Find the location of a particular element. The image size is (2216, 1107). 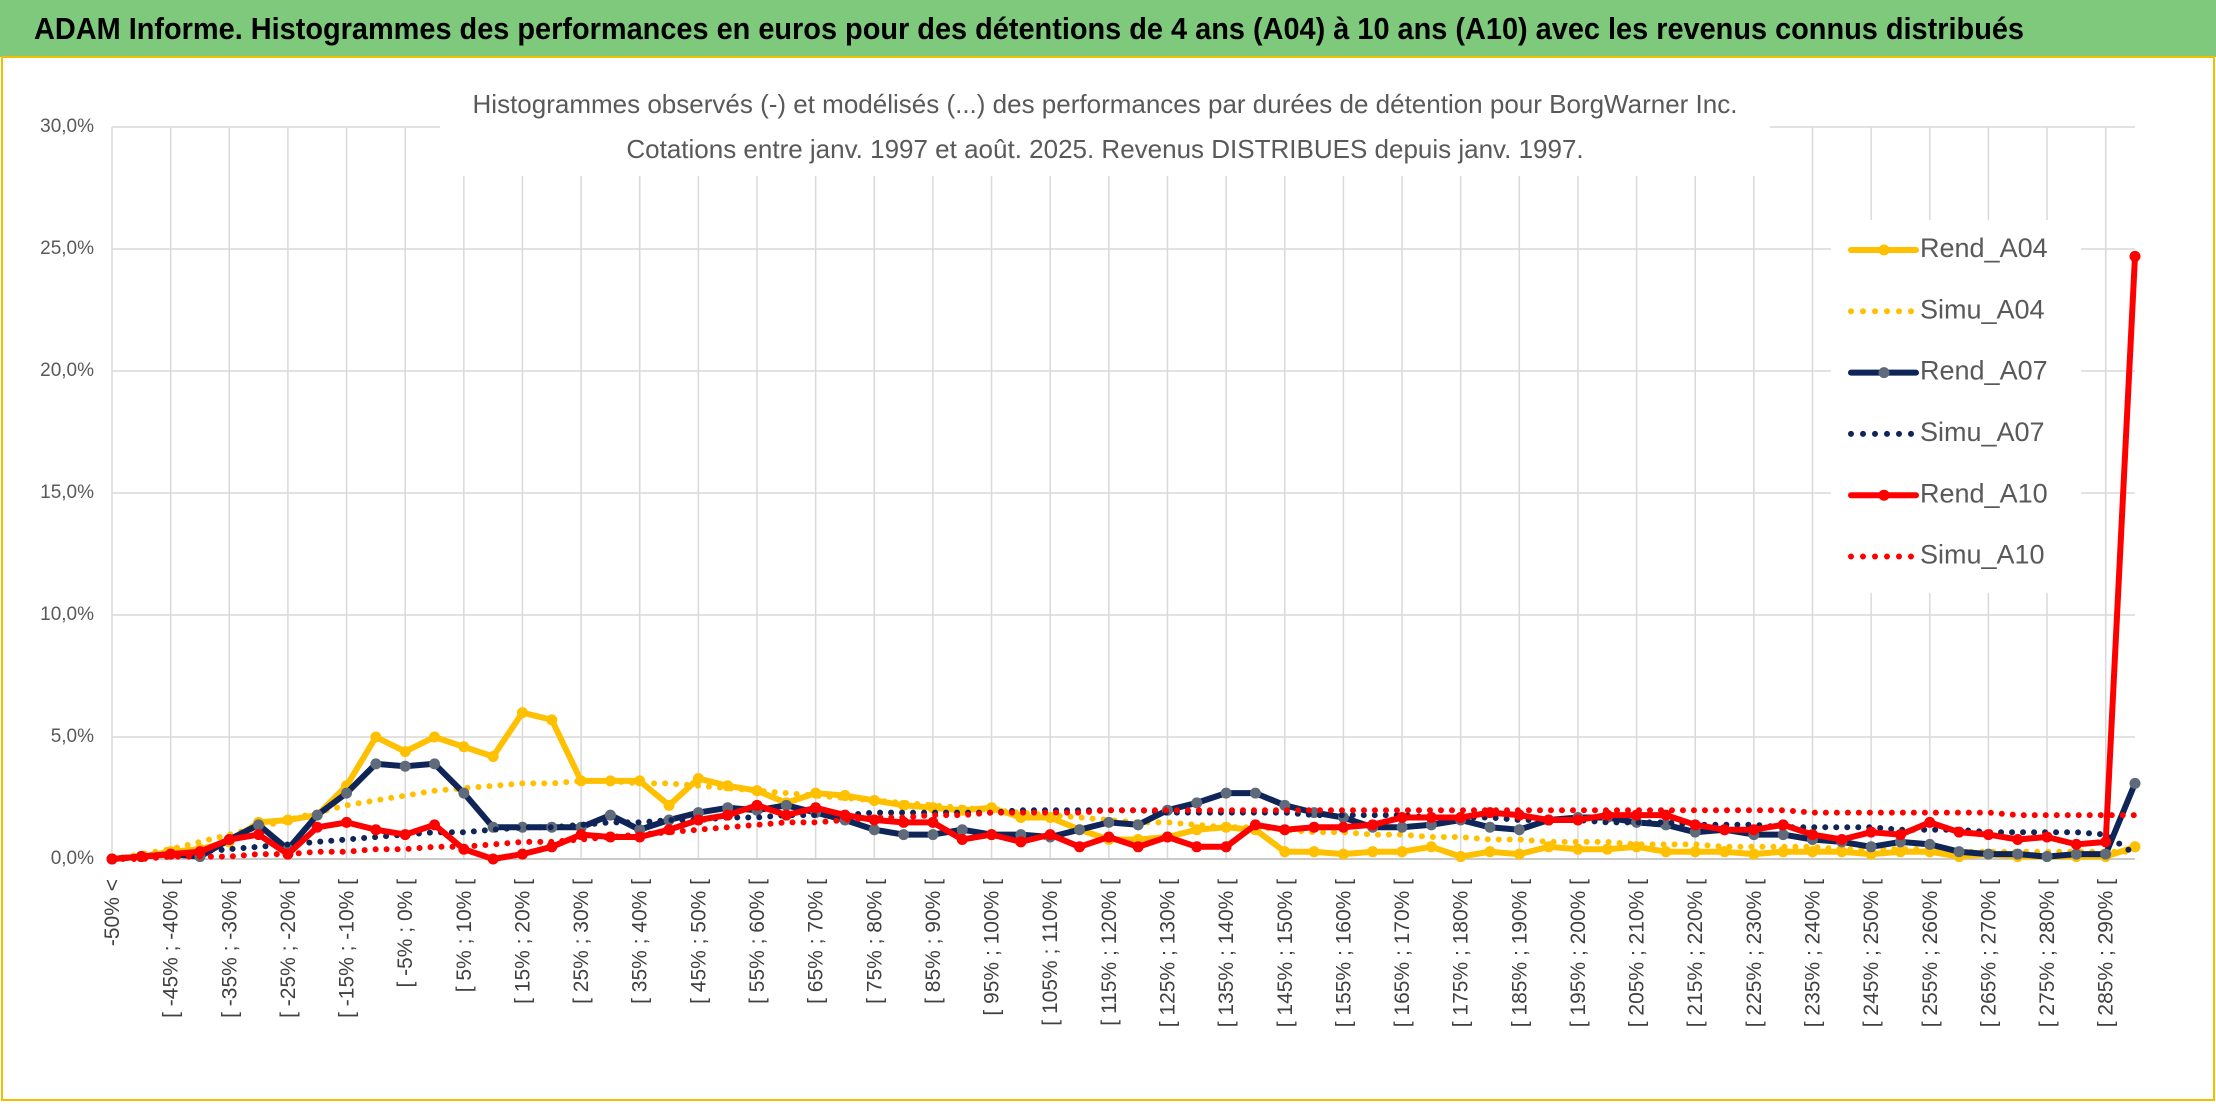

x-tick-label: [ 35% ; 40% [ is located at coordinates (640, 941).